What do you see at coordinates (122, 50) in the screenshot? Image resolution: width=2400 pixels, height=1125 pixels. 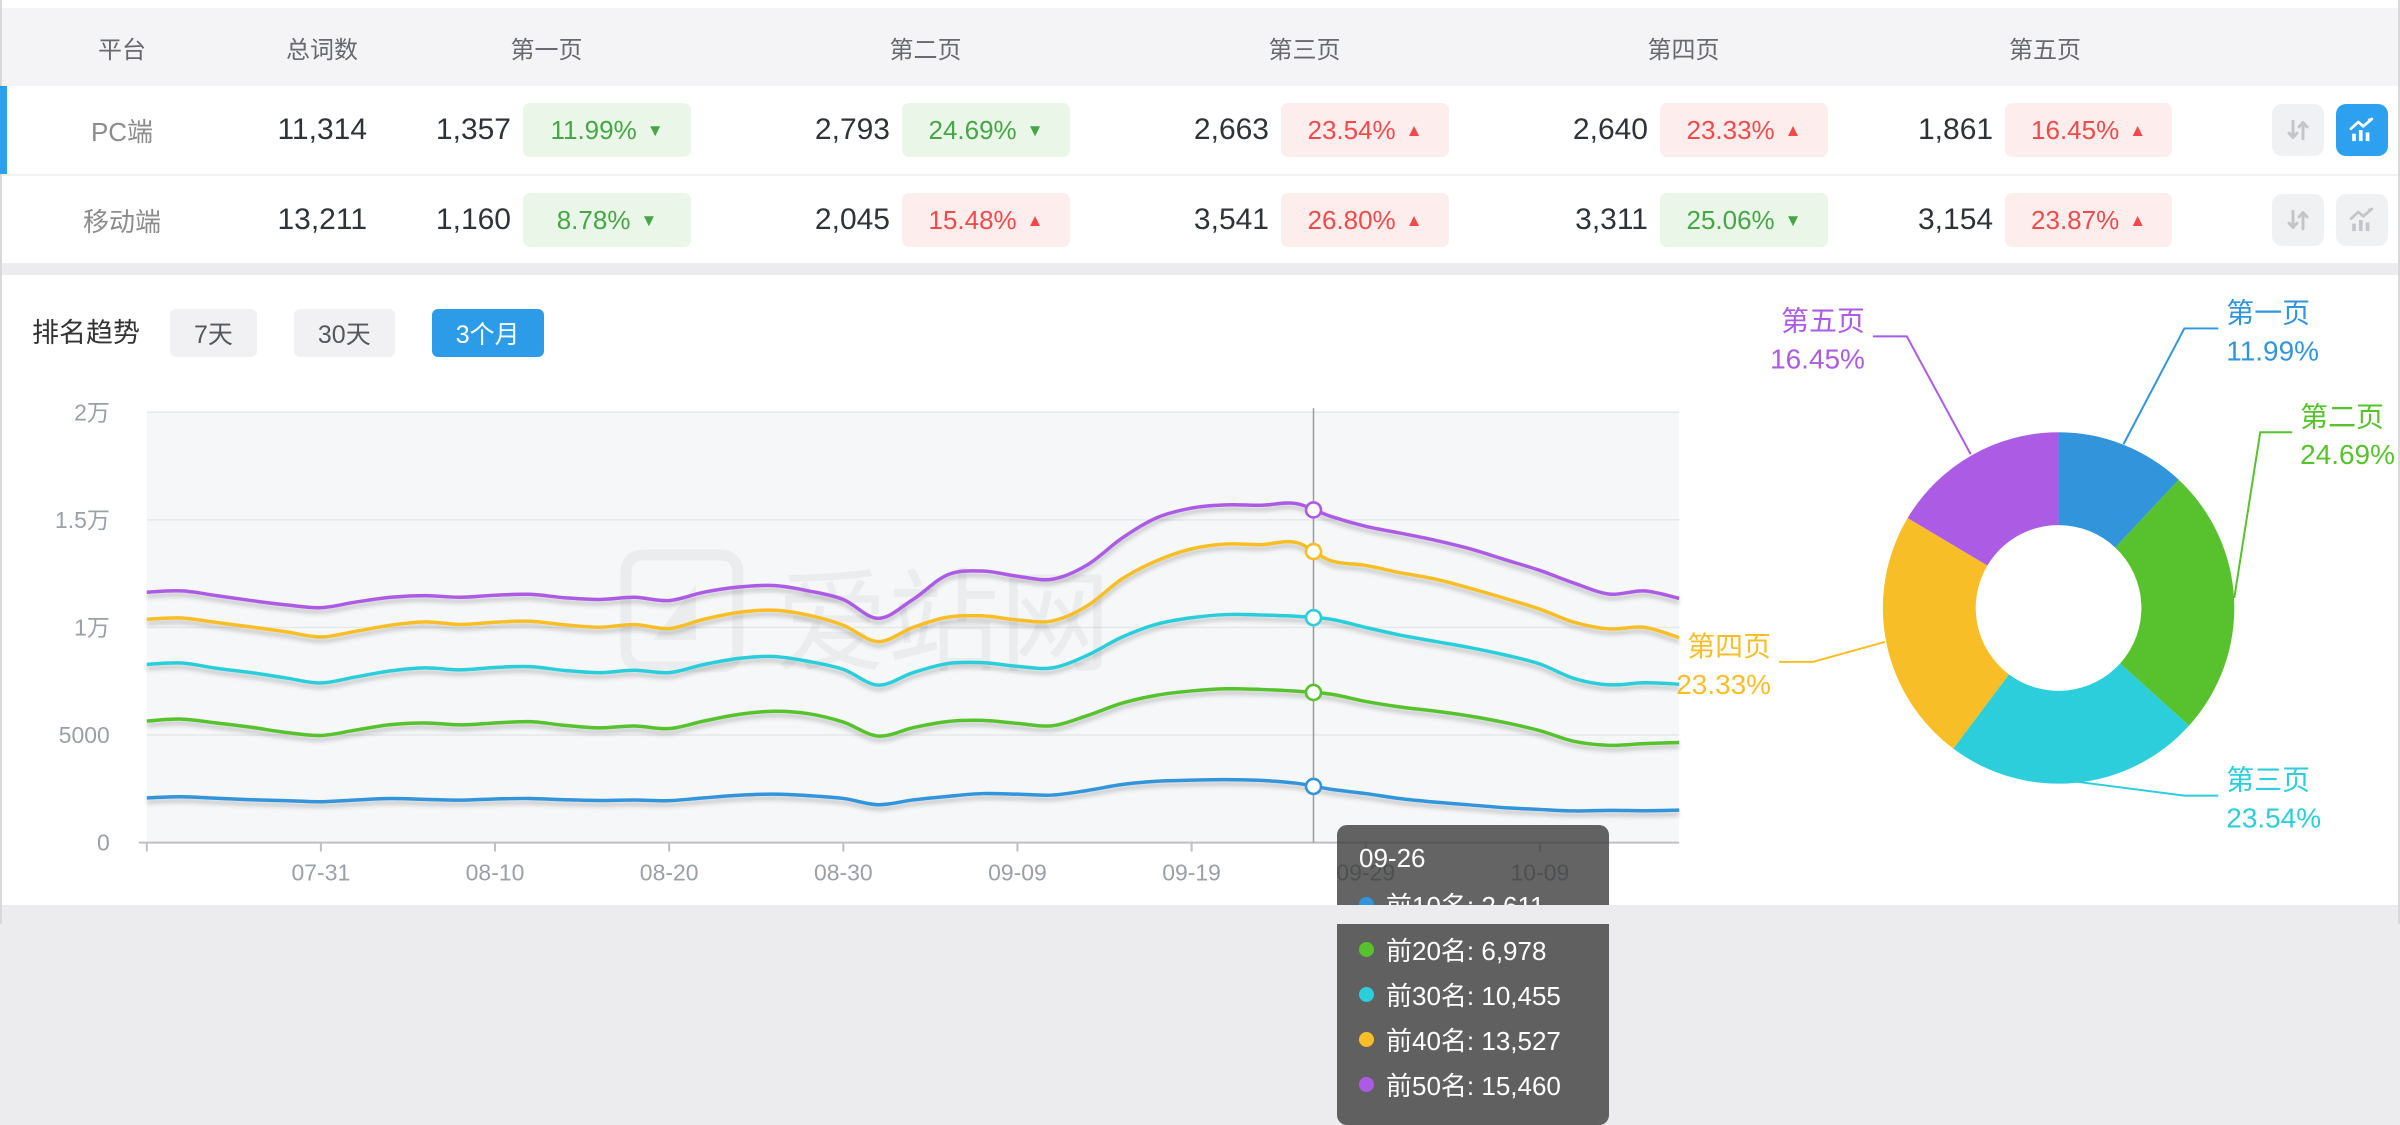 I see `col-header-platform: 平台` at bounding box center [122, 50].